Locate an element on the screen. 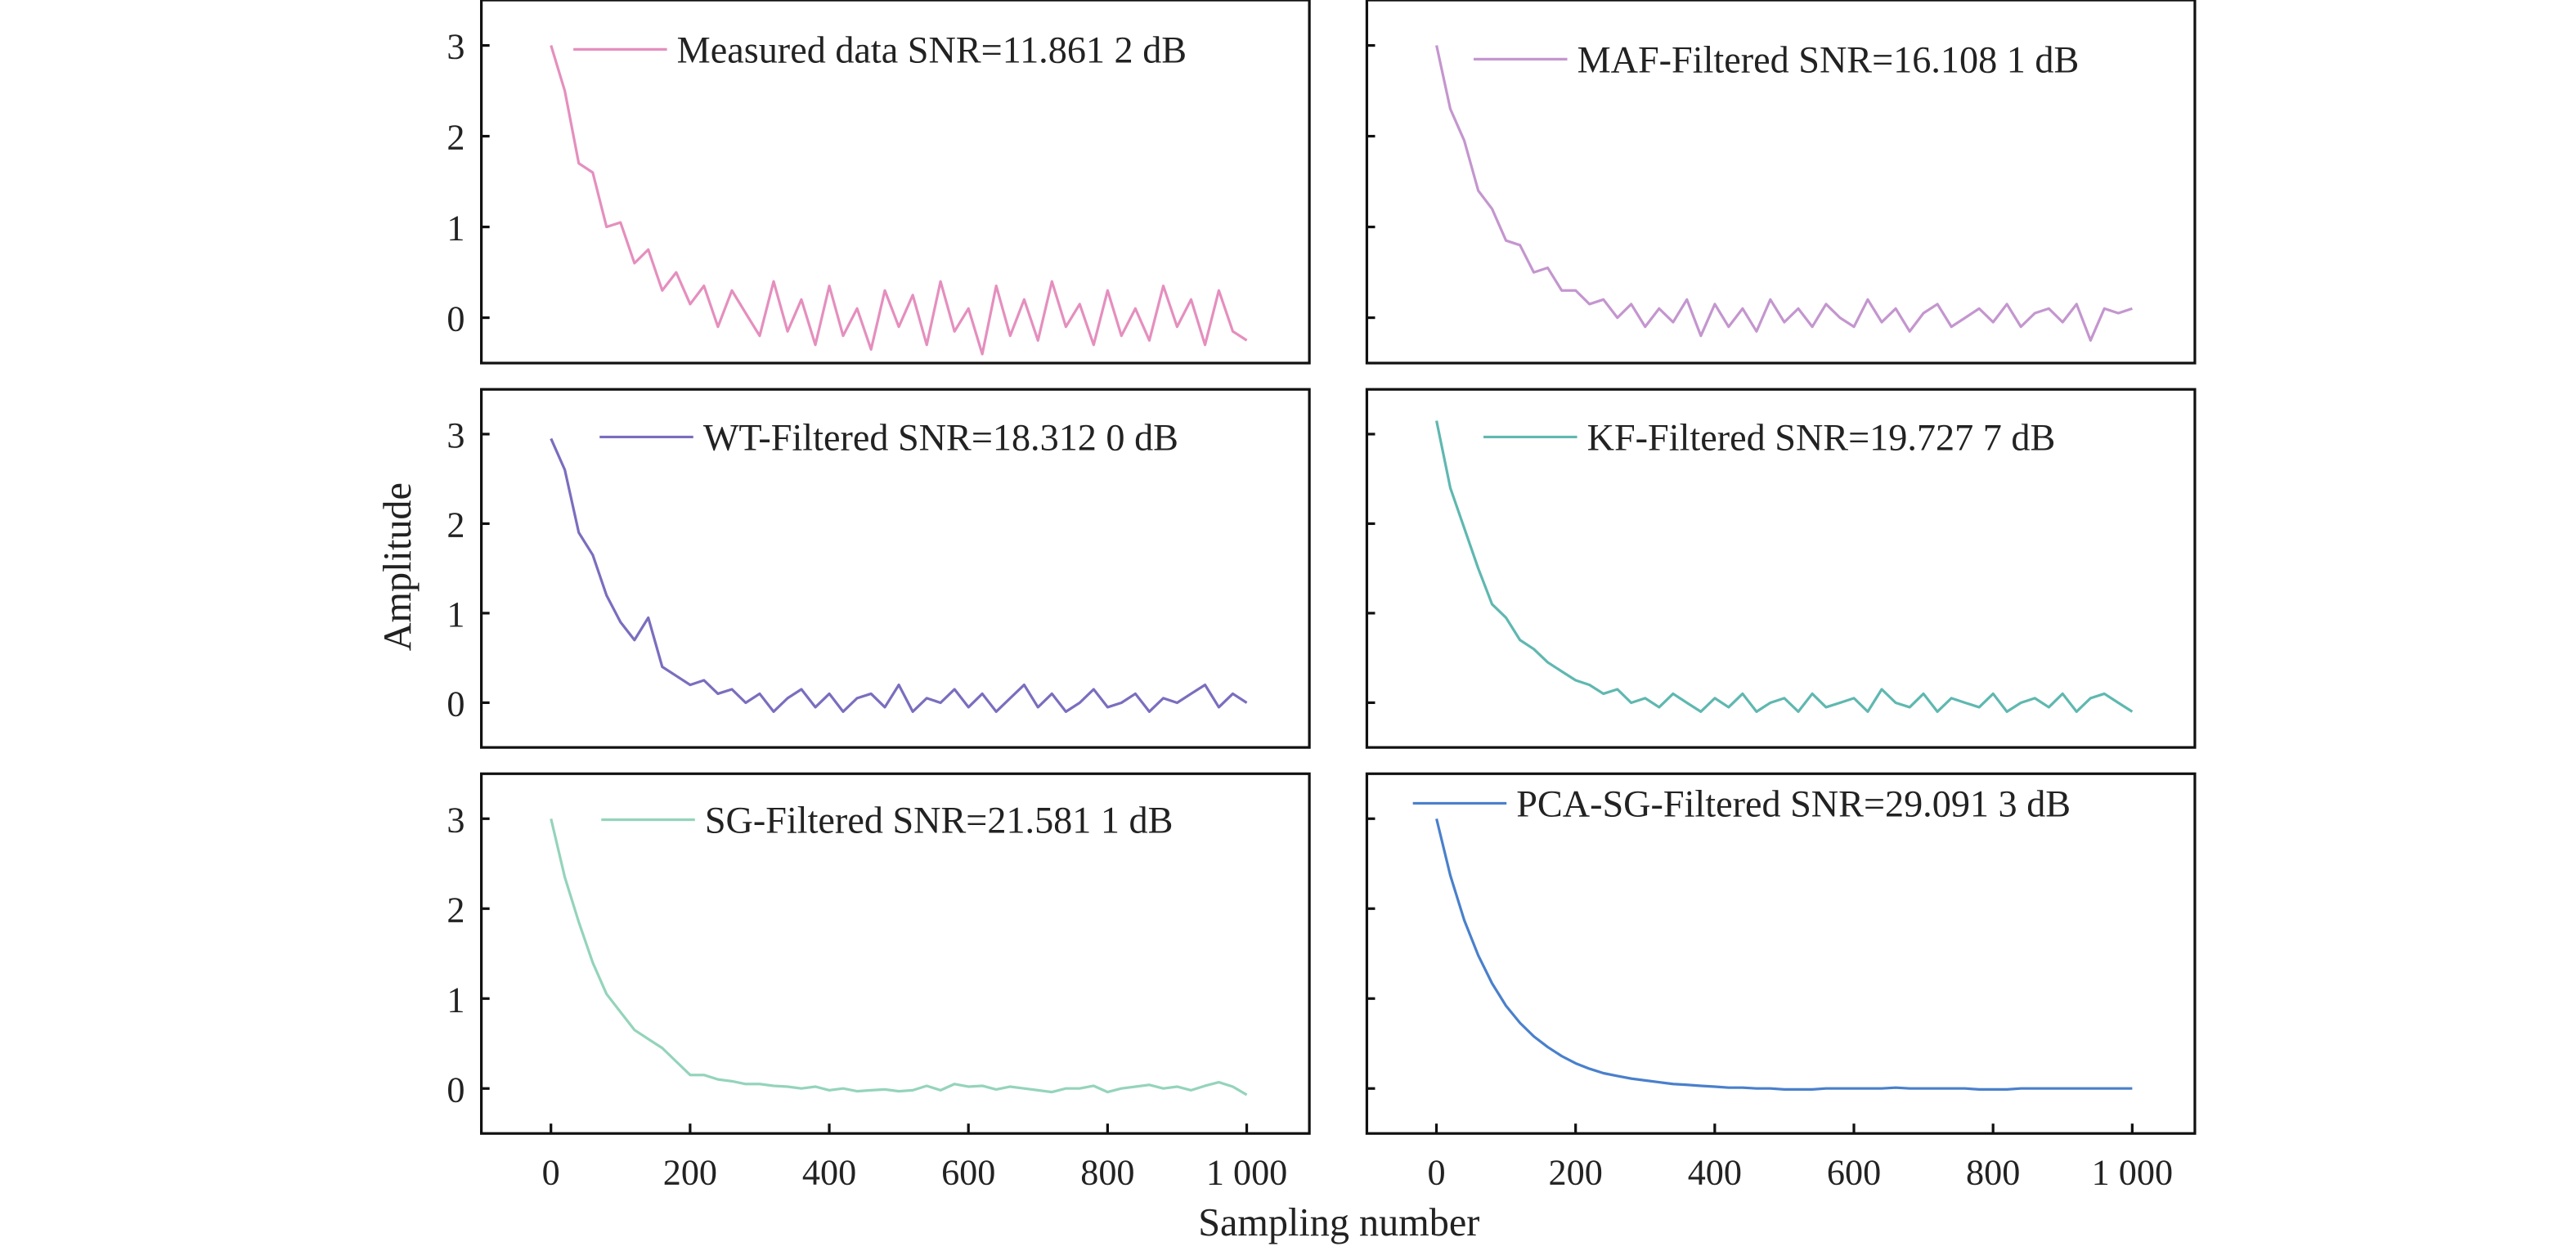 The width and height of the screenshot is (2576, 1260). subplot-panel: MAF-Filtered SNR=16.108 1 dB is located at coordinates (1781, 182).